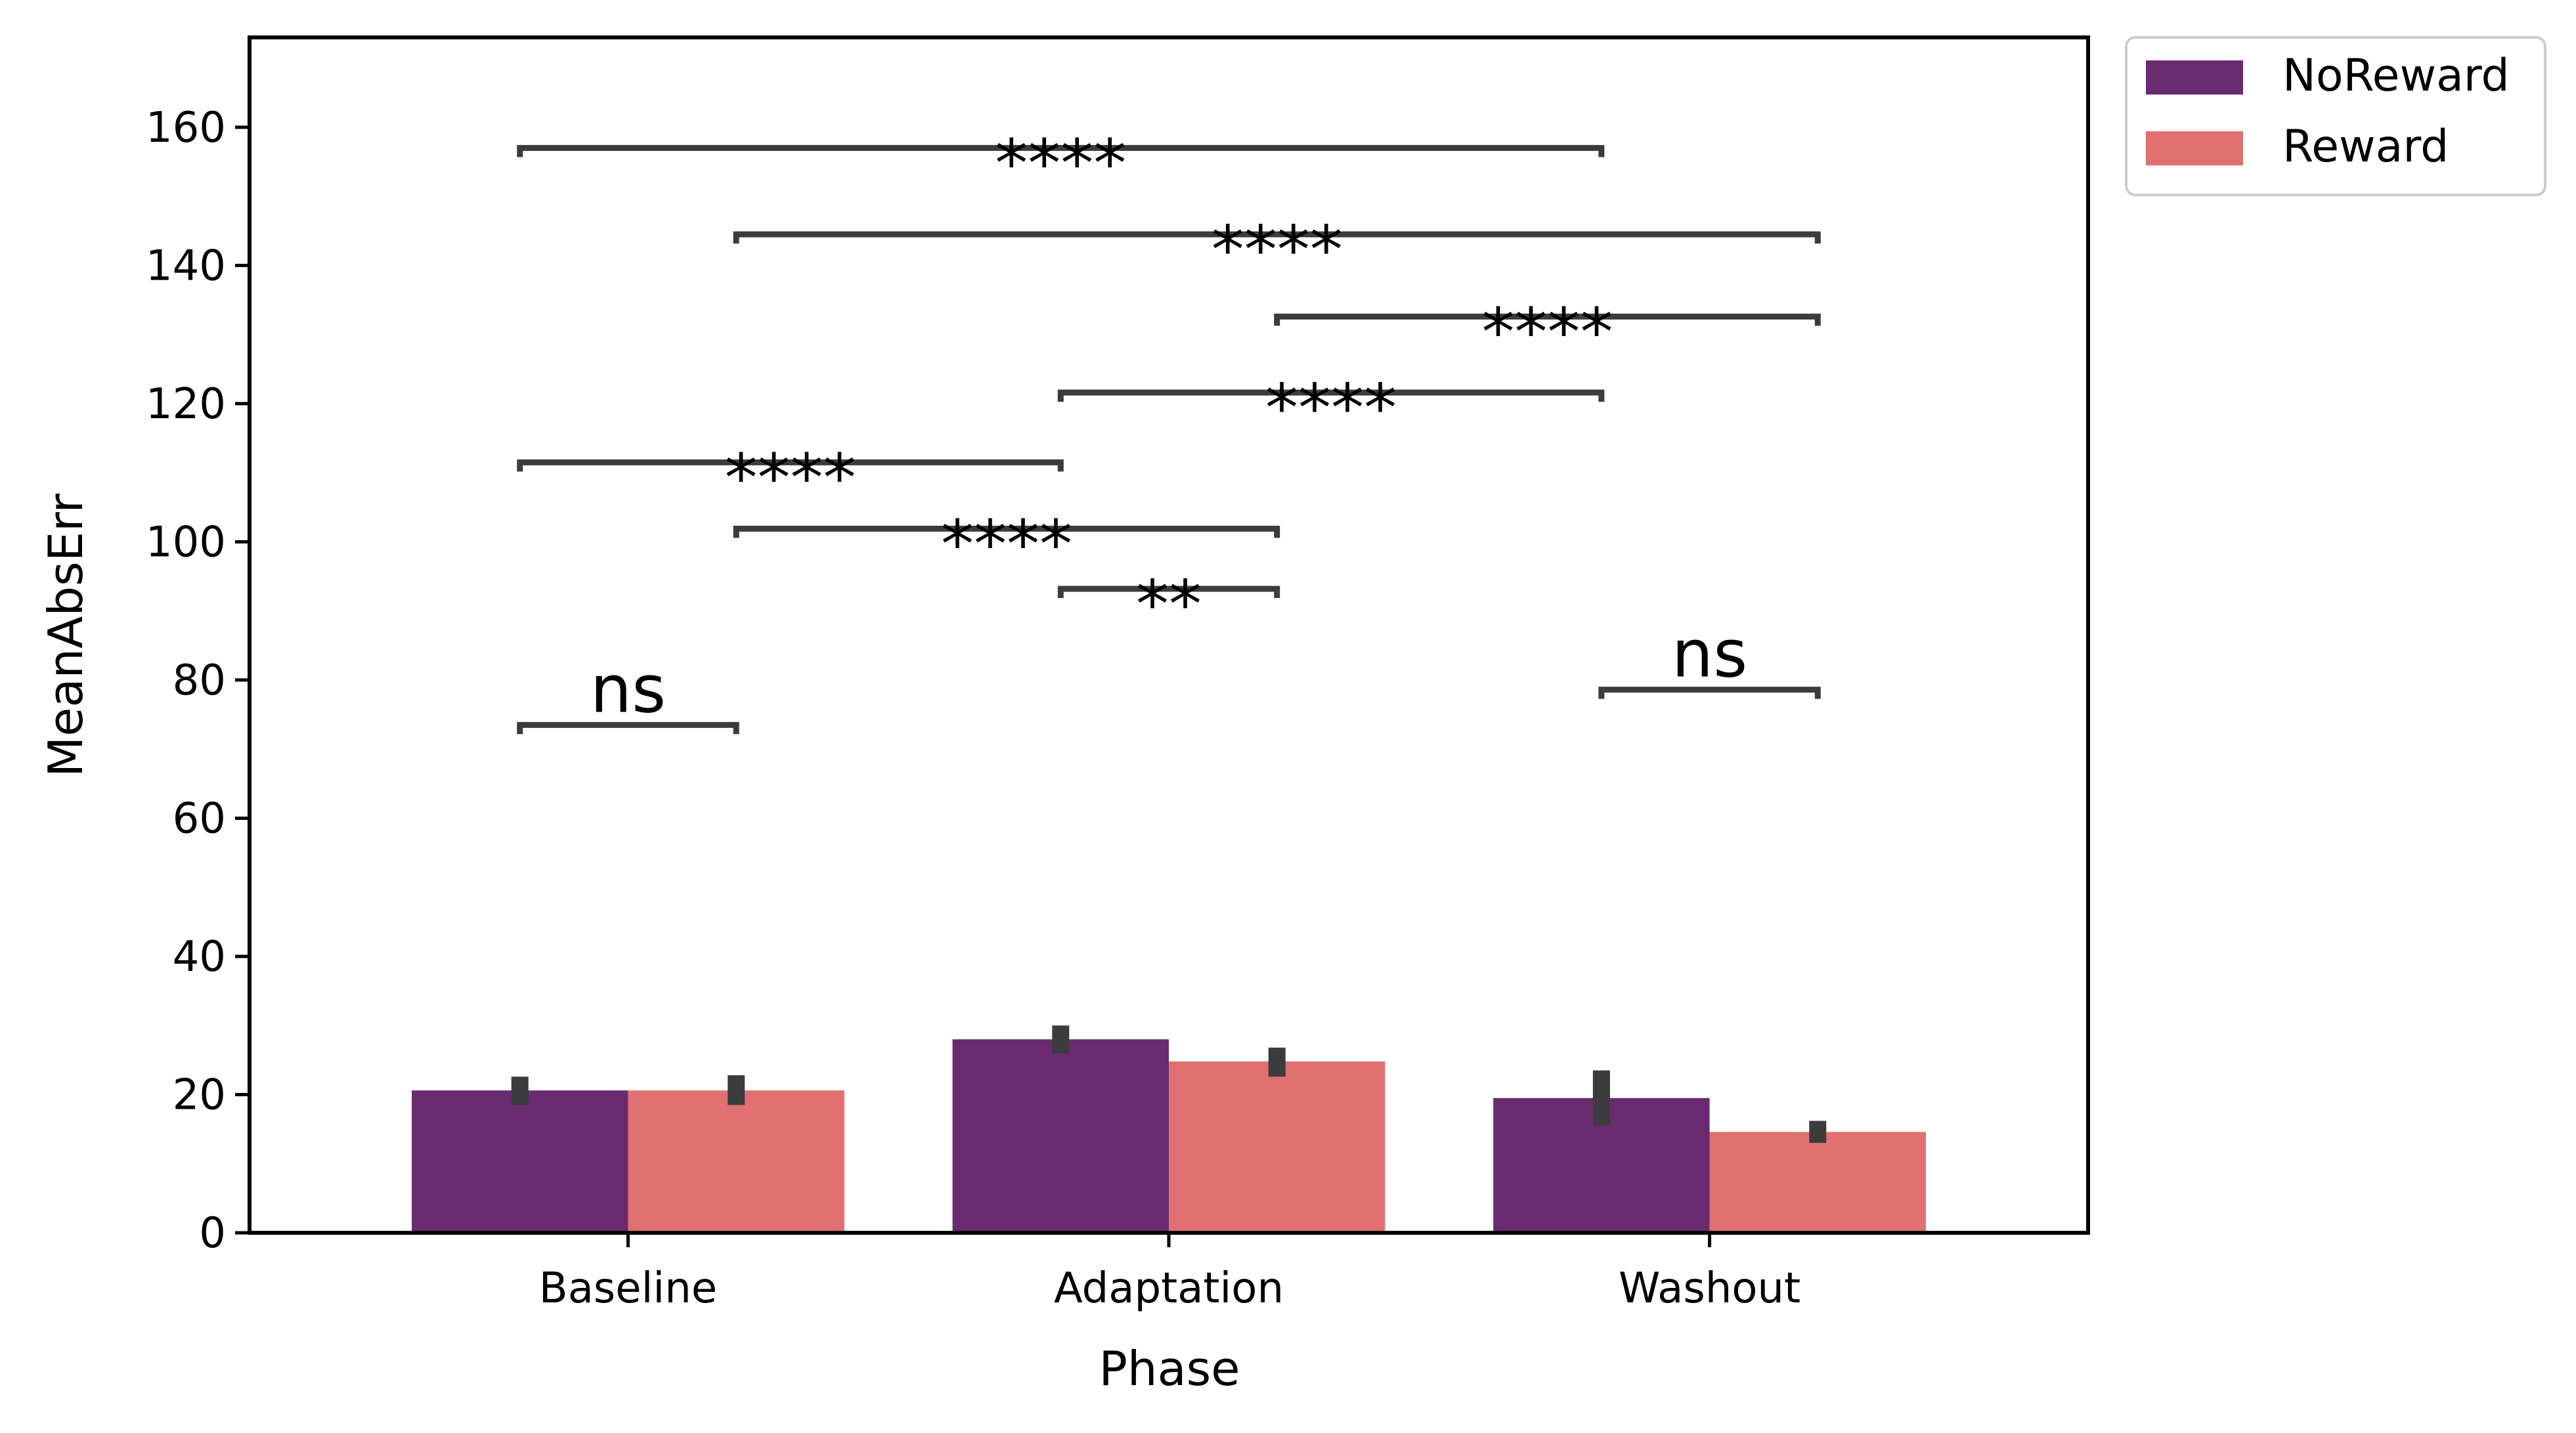 This screenshot has width=2576, height=1433. I want to click on bar-noreward-baseline, so click(520, 1161).